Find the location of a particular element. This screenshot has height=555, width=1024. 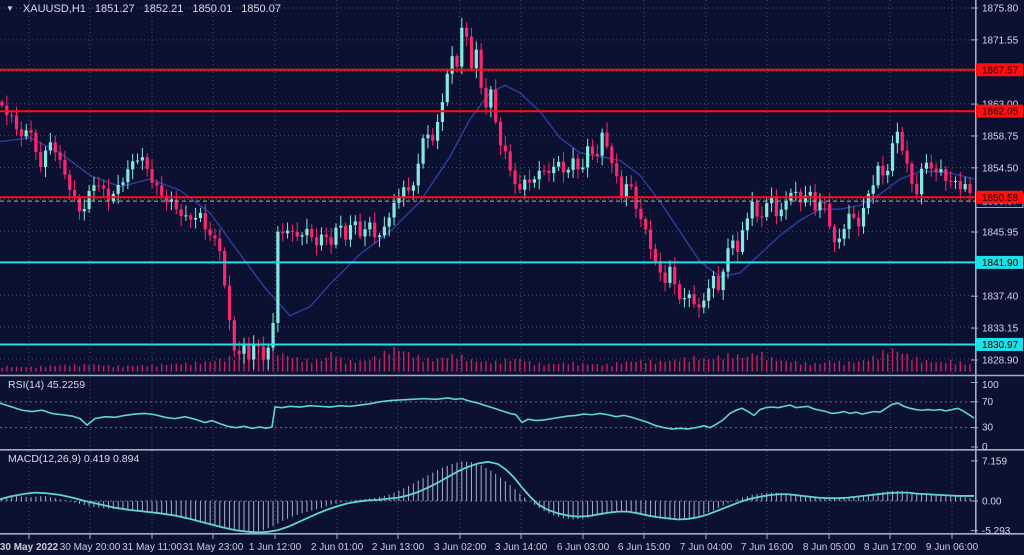

high-value: 1852.21 is located at coordinates (163, 9).